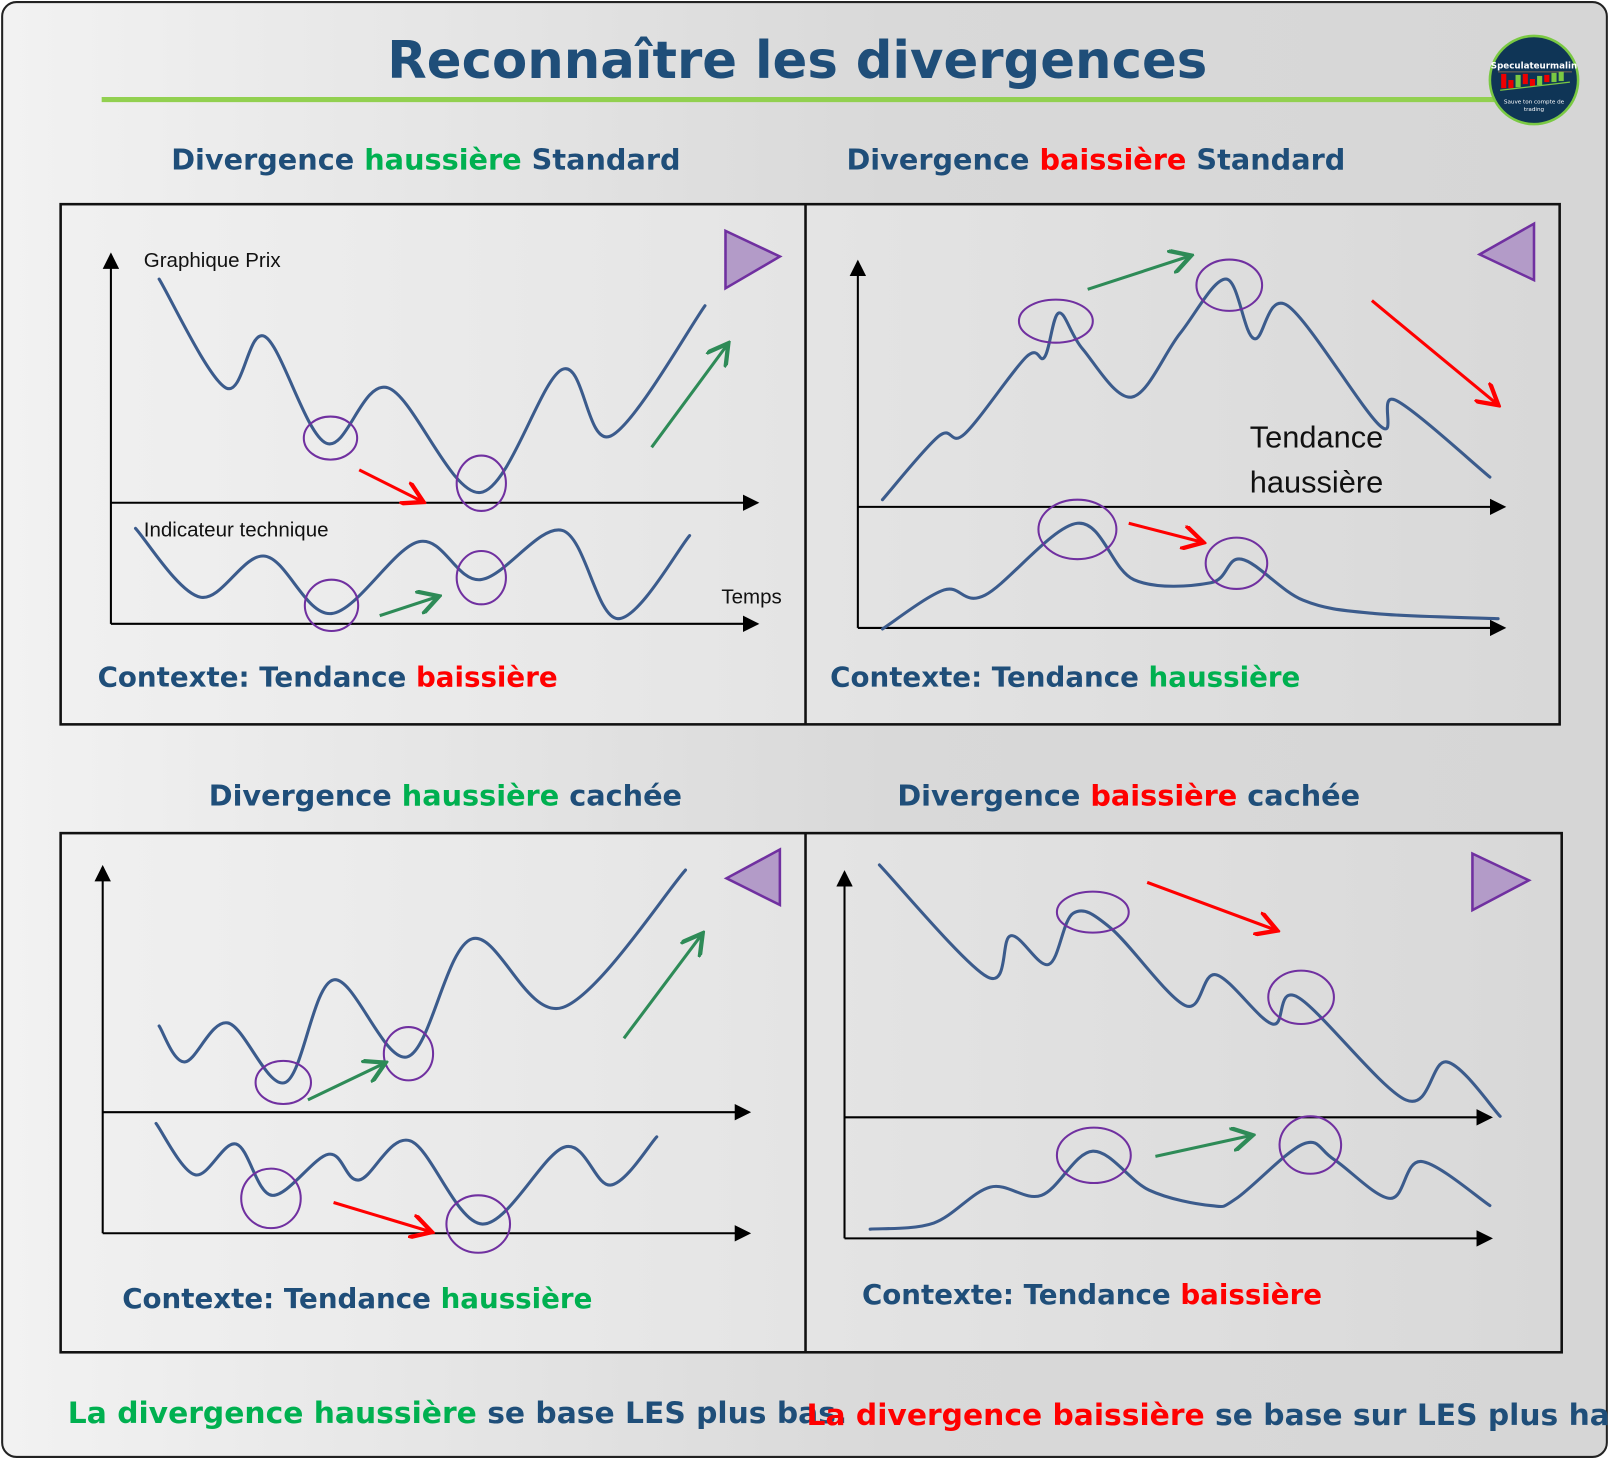  Describe the element at coordinates (357, 1298) in the screenshot. I see `panel-3-context: Contexte: Tendance haussière` at that location.